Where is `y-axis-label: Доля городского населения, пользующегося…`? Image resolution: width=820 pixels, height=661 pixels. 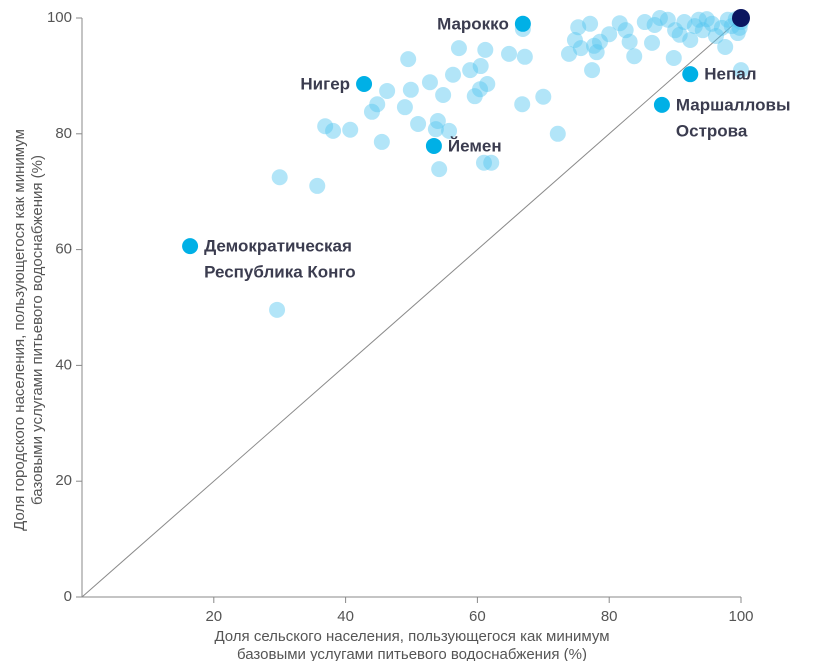 y-axis-label: Доля городского населения, пользующегося… is located at coordinates (19, 330).